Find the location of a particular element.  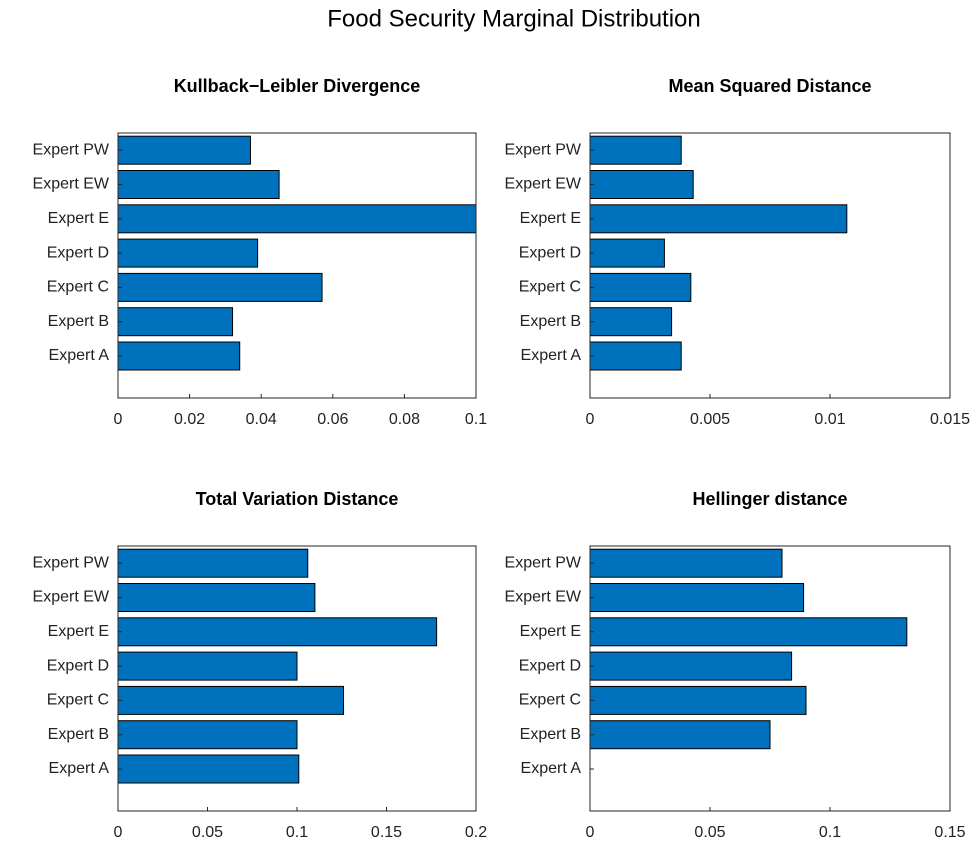

subplot-title: Kullback−Leibler Divergence is located at coordinates (297, 86).